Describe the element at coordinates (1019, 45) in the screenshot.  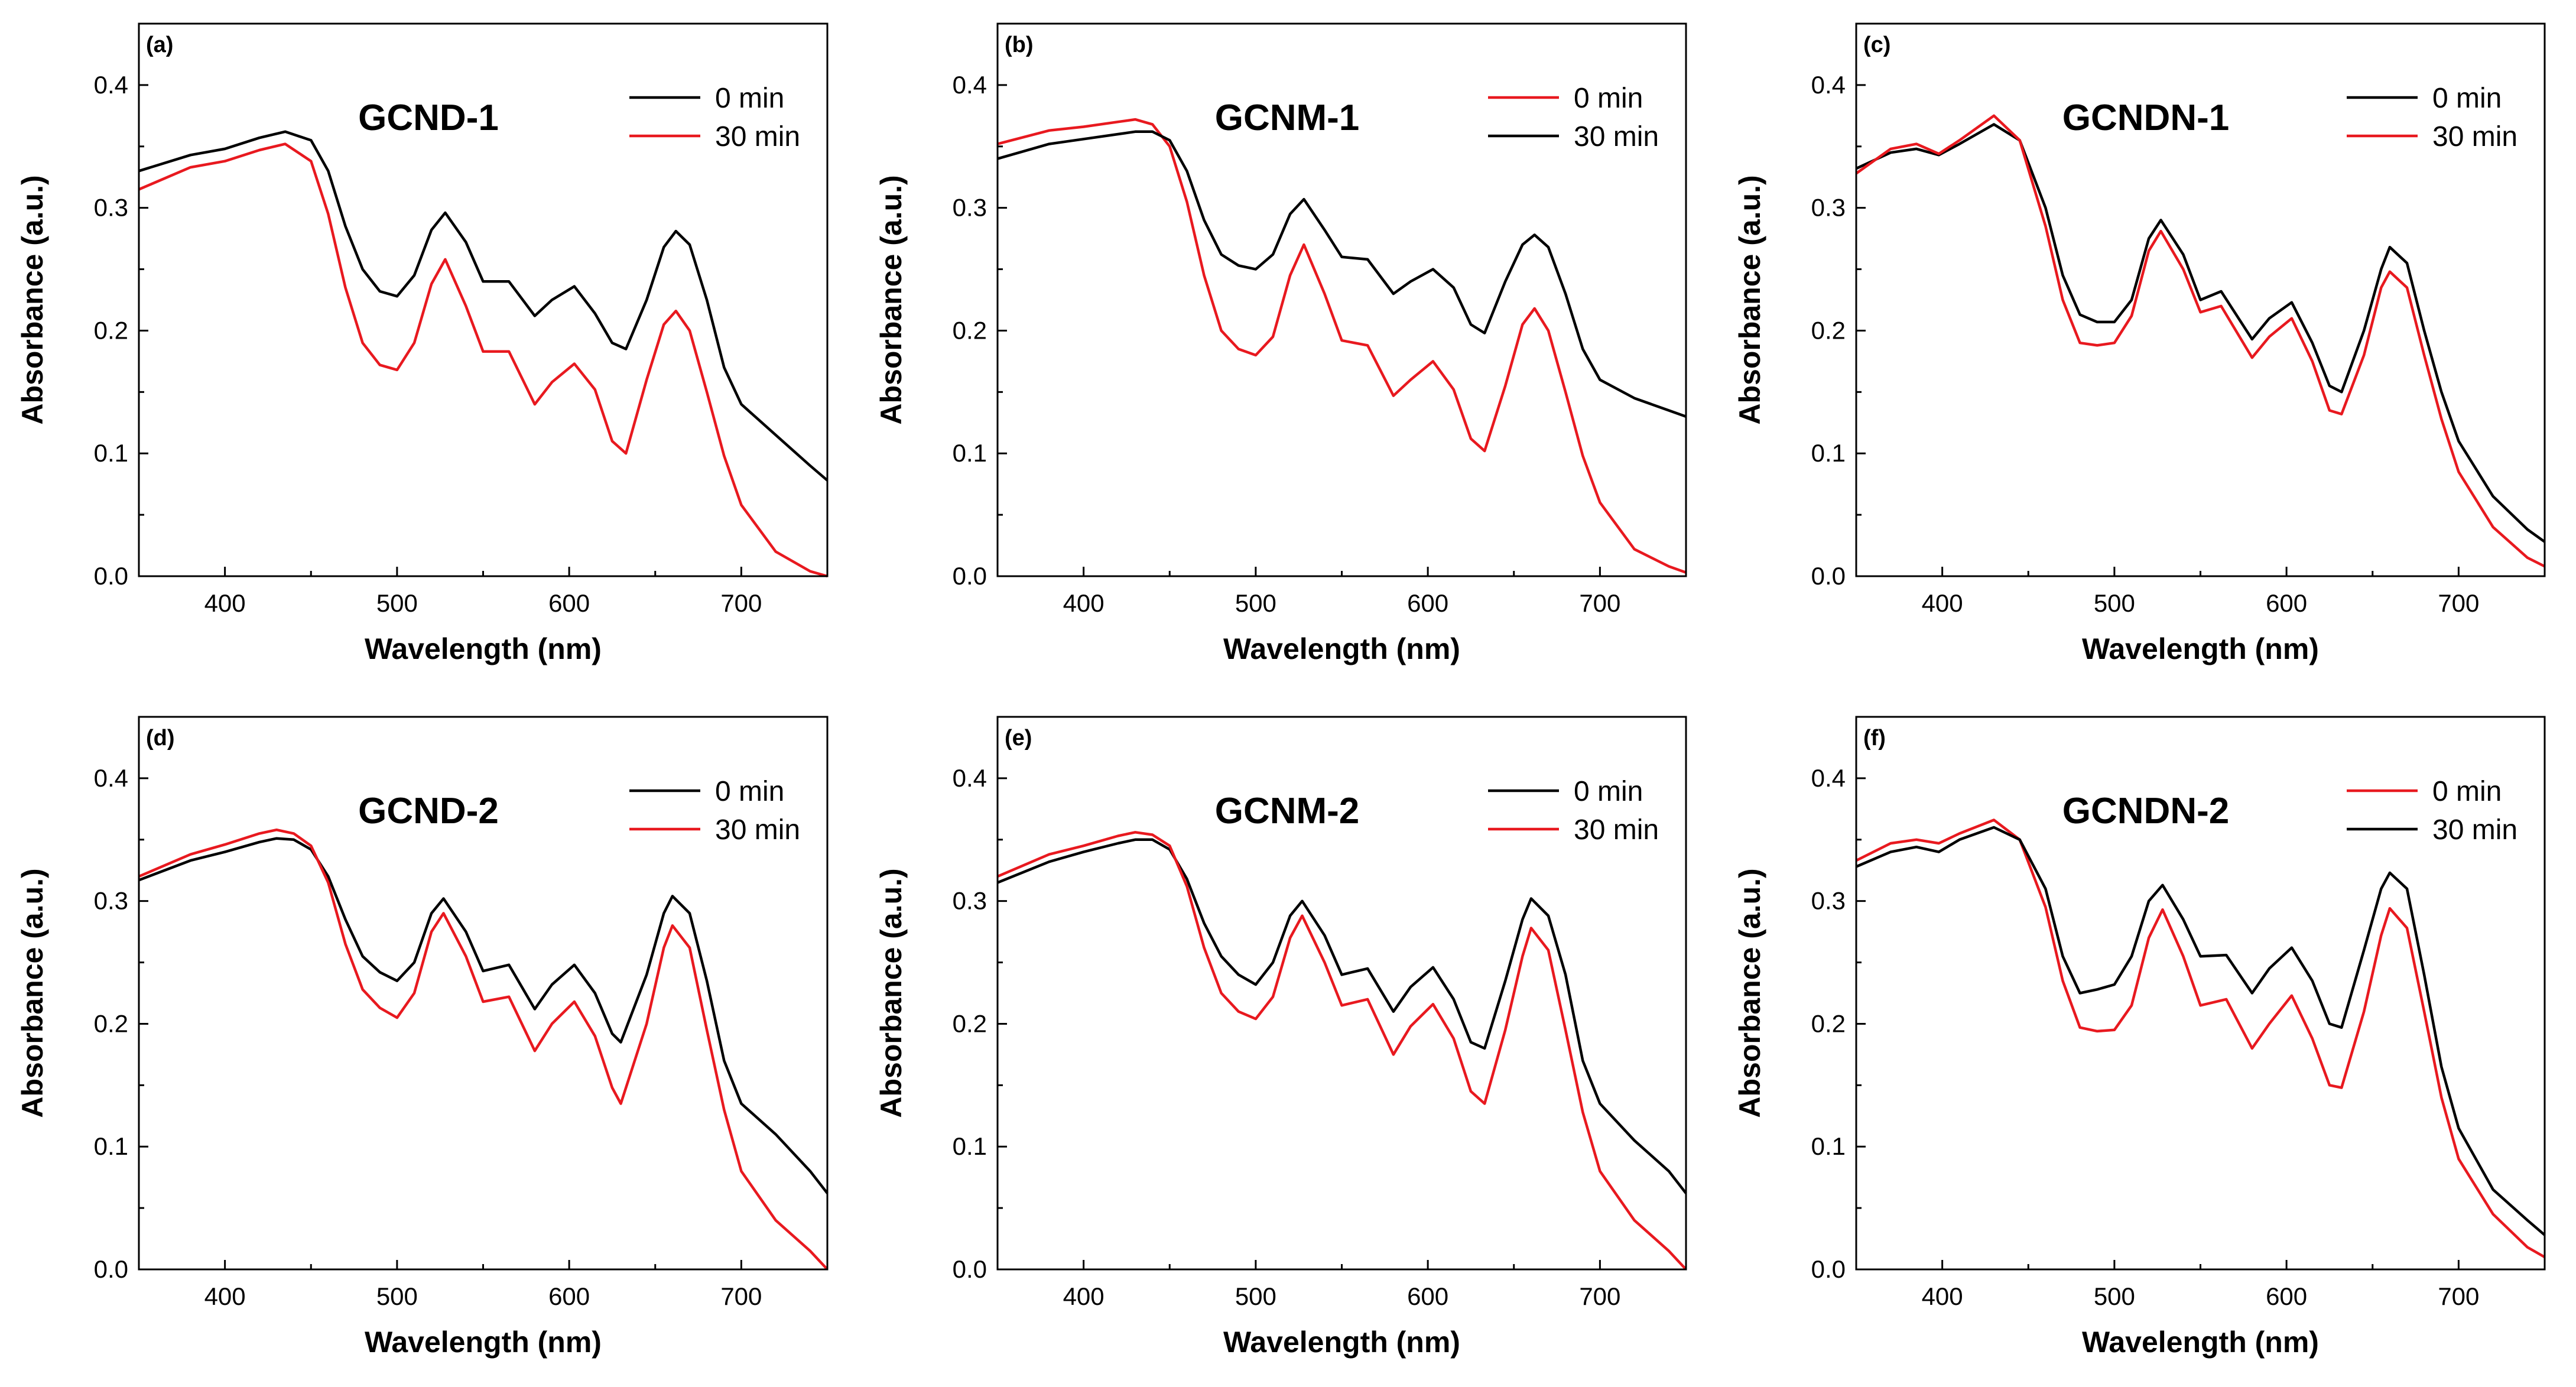
I see `panel-label: (b)` at that location.